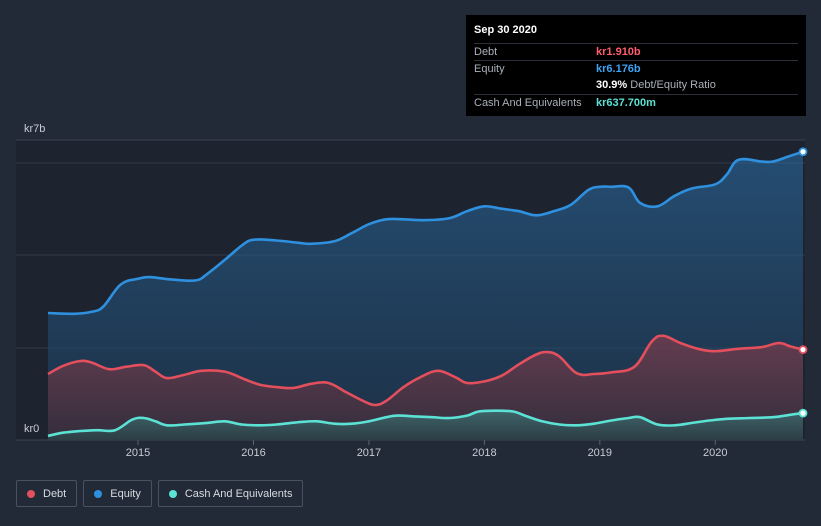  I want to click on cash-and-equivalents-line, so click(425, 423).